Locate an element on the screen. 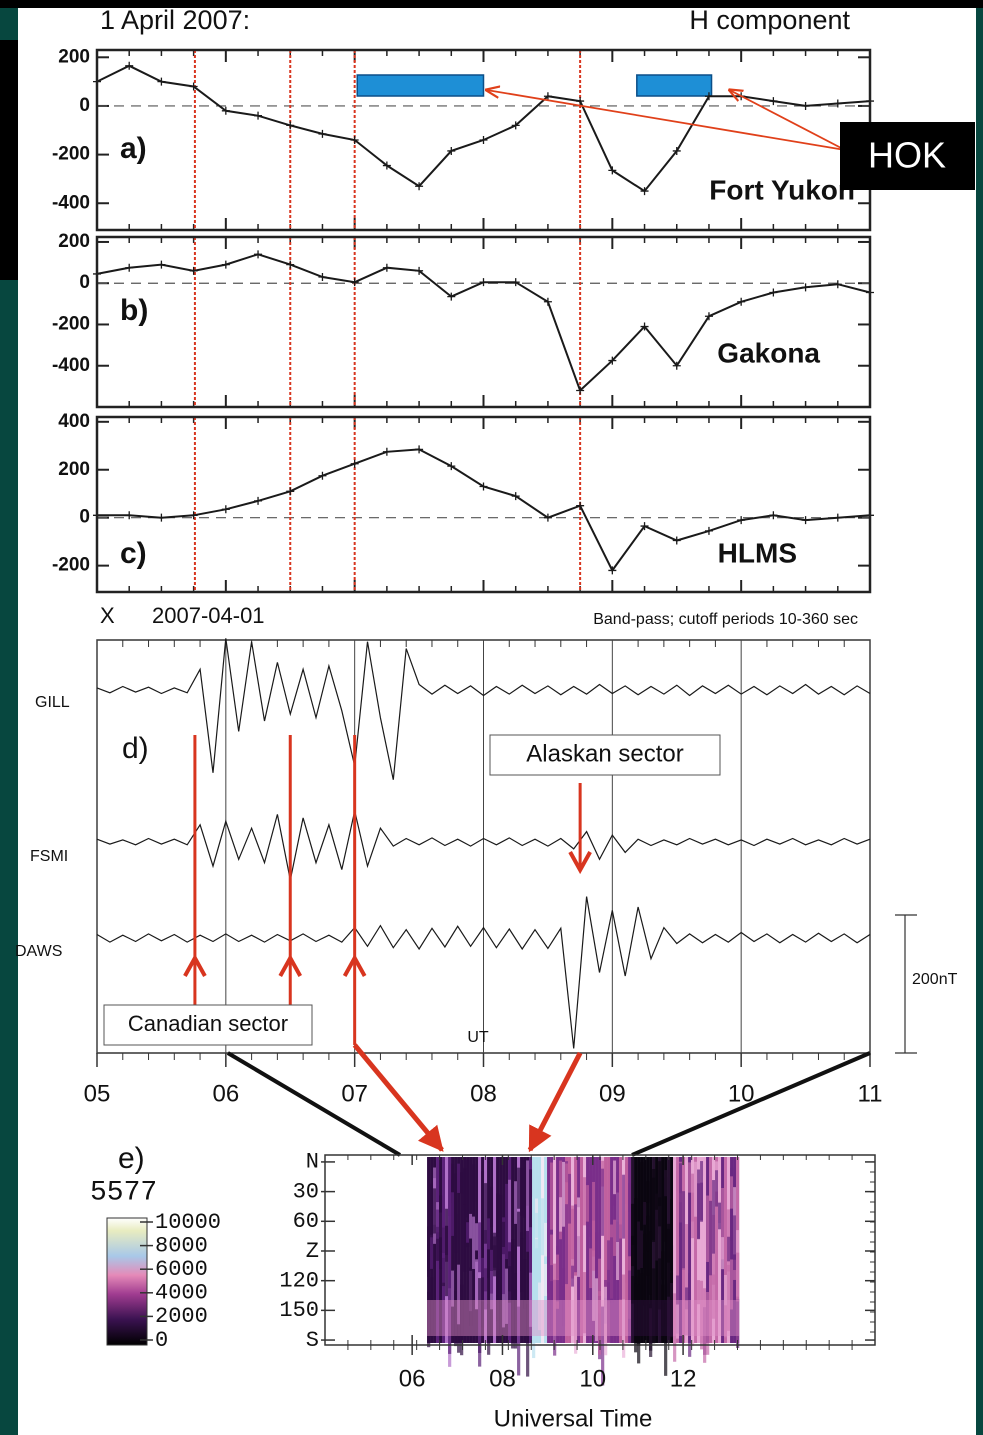 The width and height of the screenshot is (983, 1435). y-tick-label: N is located at coordinates (312, 1162).